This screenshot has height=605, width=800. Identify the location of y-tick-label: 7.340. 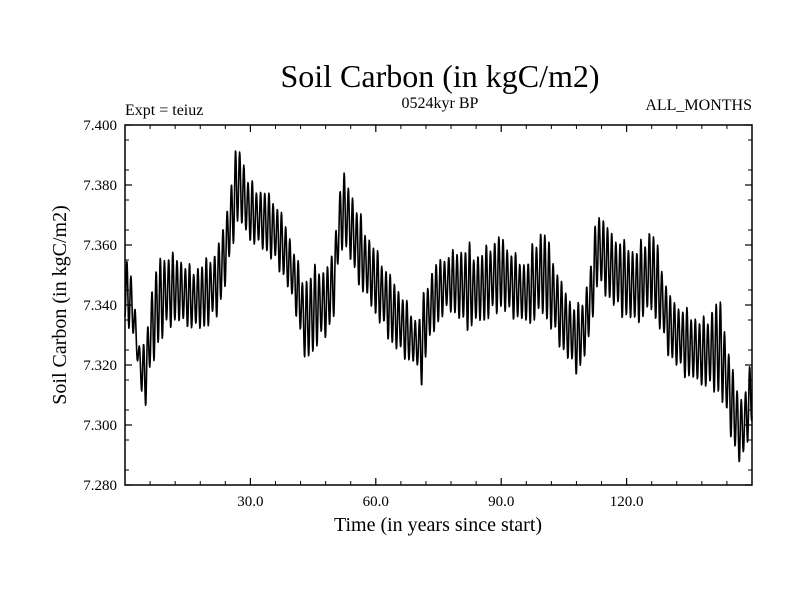
(100, 306).